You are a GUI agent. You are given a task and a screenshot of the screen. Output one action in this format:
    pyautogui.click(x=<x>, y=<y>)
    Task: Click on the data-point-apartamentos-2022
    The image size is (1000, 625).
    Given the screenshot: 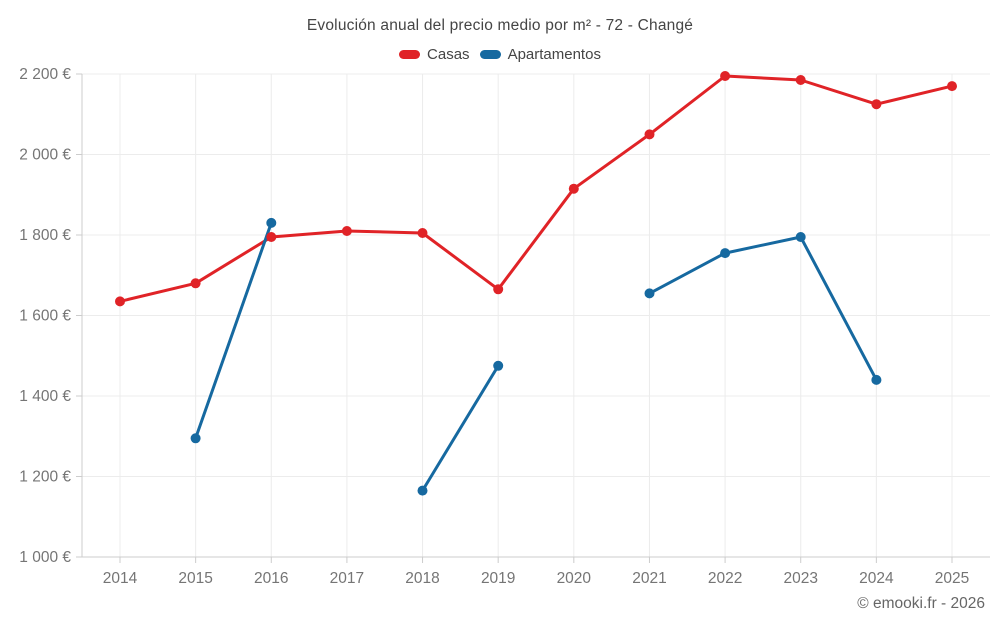 What is the action you would take?
    pyautogui.click(x=725, y=253)
    